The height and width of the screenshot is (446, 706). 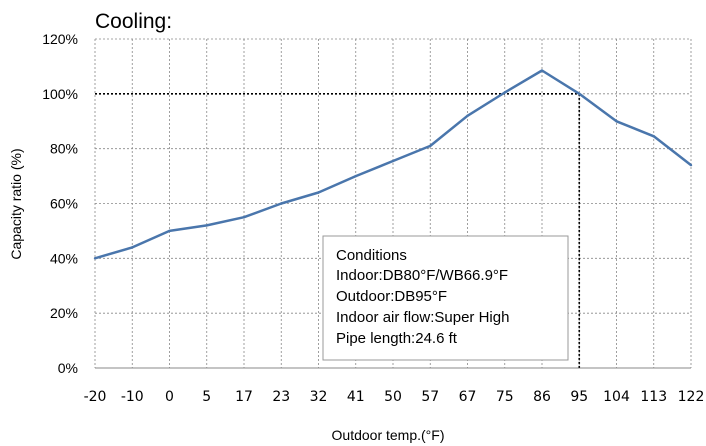 I want to click on x-tick-label: 0, so click(x=169, y=397).